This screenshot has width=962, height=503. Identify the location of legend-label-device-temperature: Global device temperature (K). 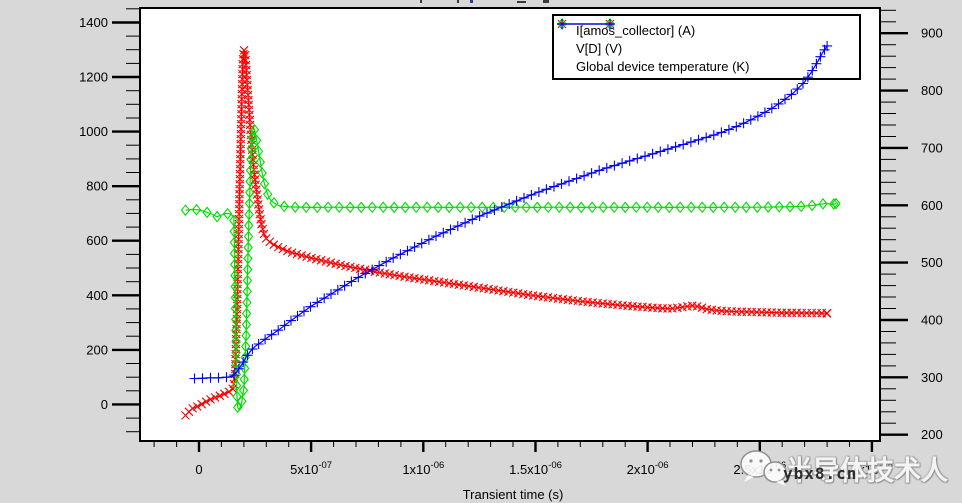
(663, 66).